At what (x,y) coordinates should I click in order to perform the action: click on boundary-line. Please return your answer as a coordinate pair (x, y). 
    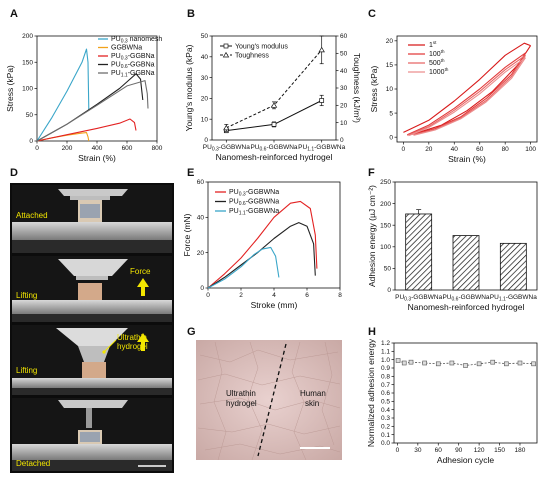
    Looking at the image, I should click on (272, 400).